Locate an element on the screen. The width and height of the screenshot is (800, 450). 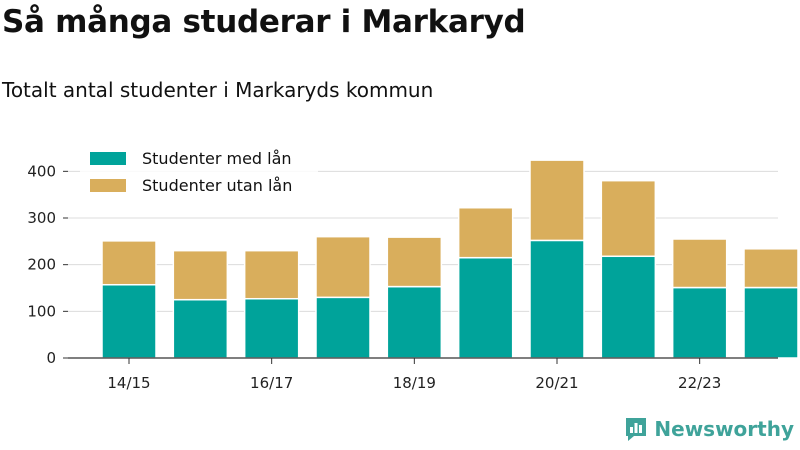
chart-title: Så många studerar i Markaryd is located at coordinates (264, 22).